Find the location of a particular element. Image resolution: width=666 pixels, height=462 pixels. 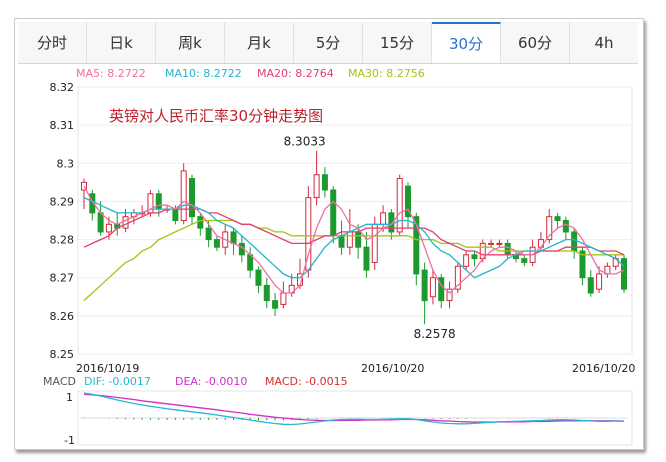

y-tick-label: 8.32 is located at coordinates (62, 87).